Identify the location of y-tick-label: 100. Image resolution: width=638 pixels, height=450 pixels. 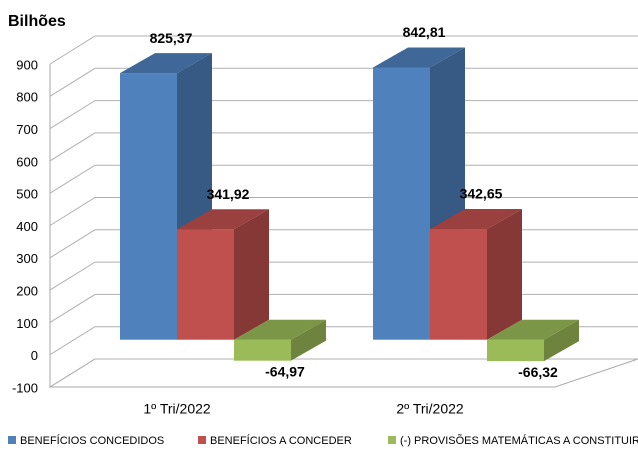
(27, 323).